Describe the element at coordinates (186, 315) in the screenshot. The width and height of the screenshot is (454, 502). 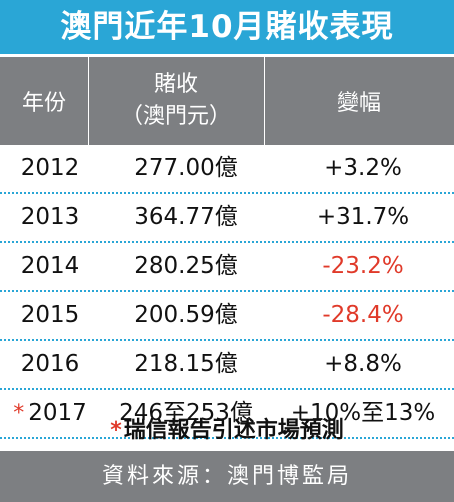
I see `cell-revenue: 200.59億` at that location.